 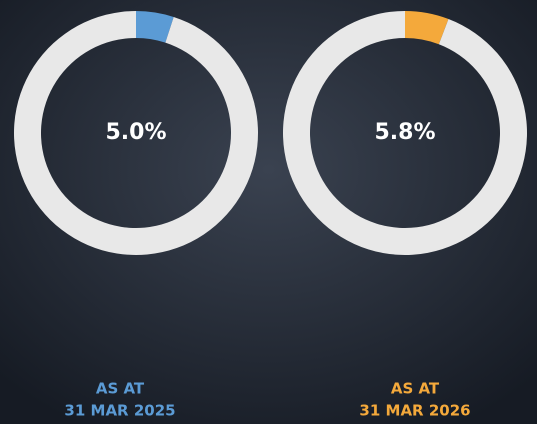 I want to click on center-value-label: 5.8%, so click(x=404, y=132).